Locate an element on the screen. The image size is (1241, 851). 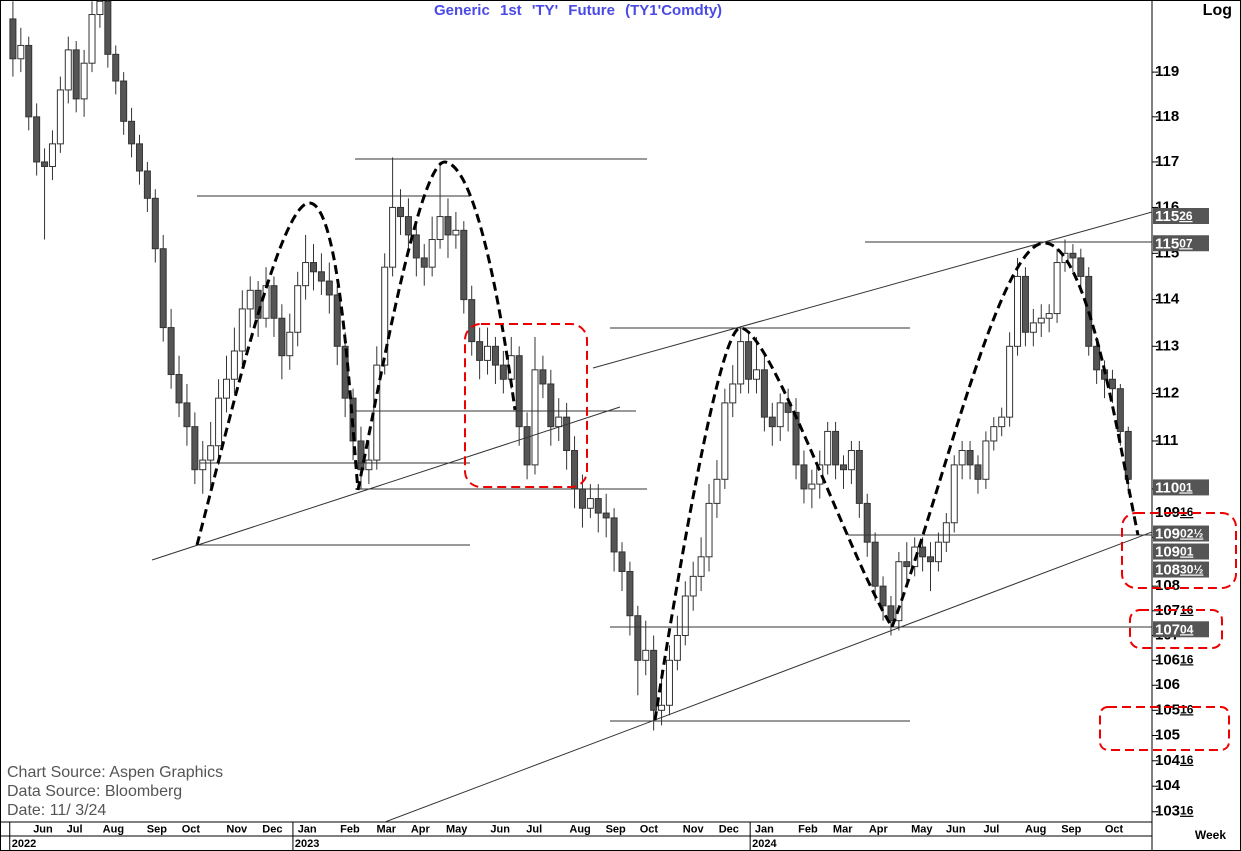
frequency-label: Week is located at coordinates (1210, 835).